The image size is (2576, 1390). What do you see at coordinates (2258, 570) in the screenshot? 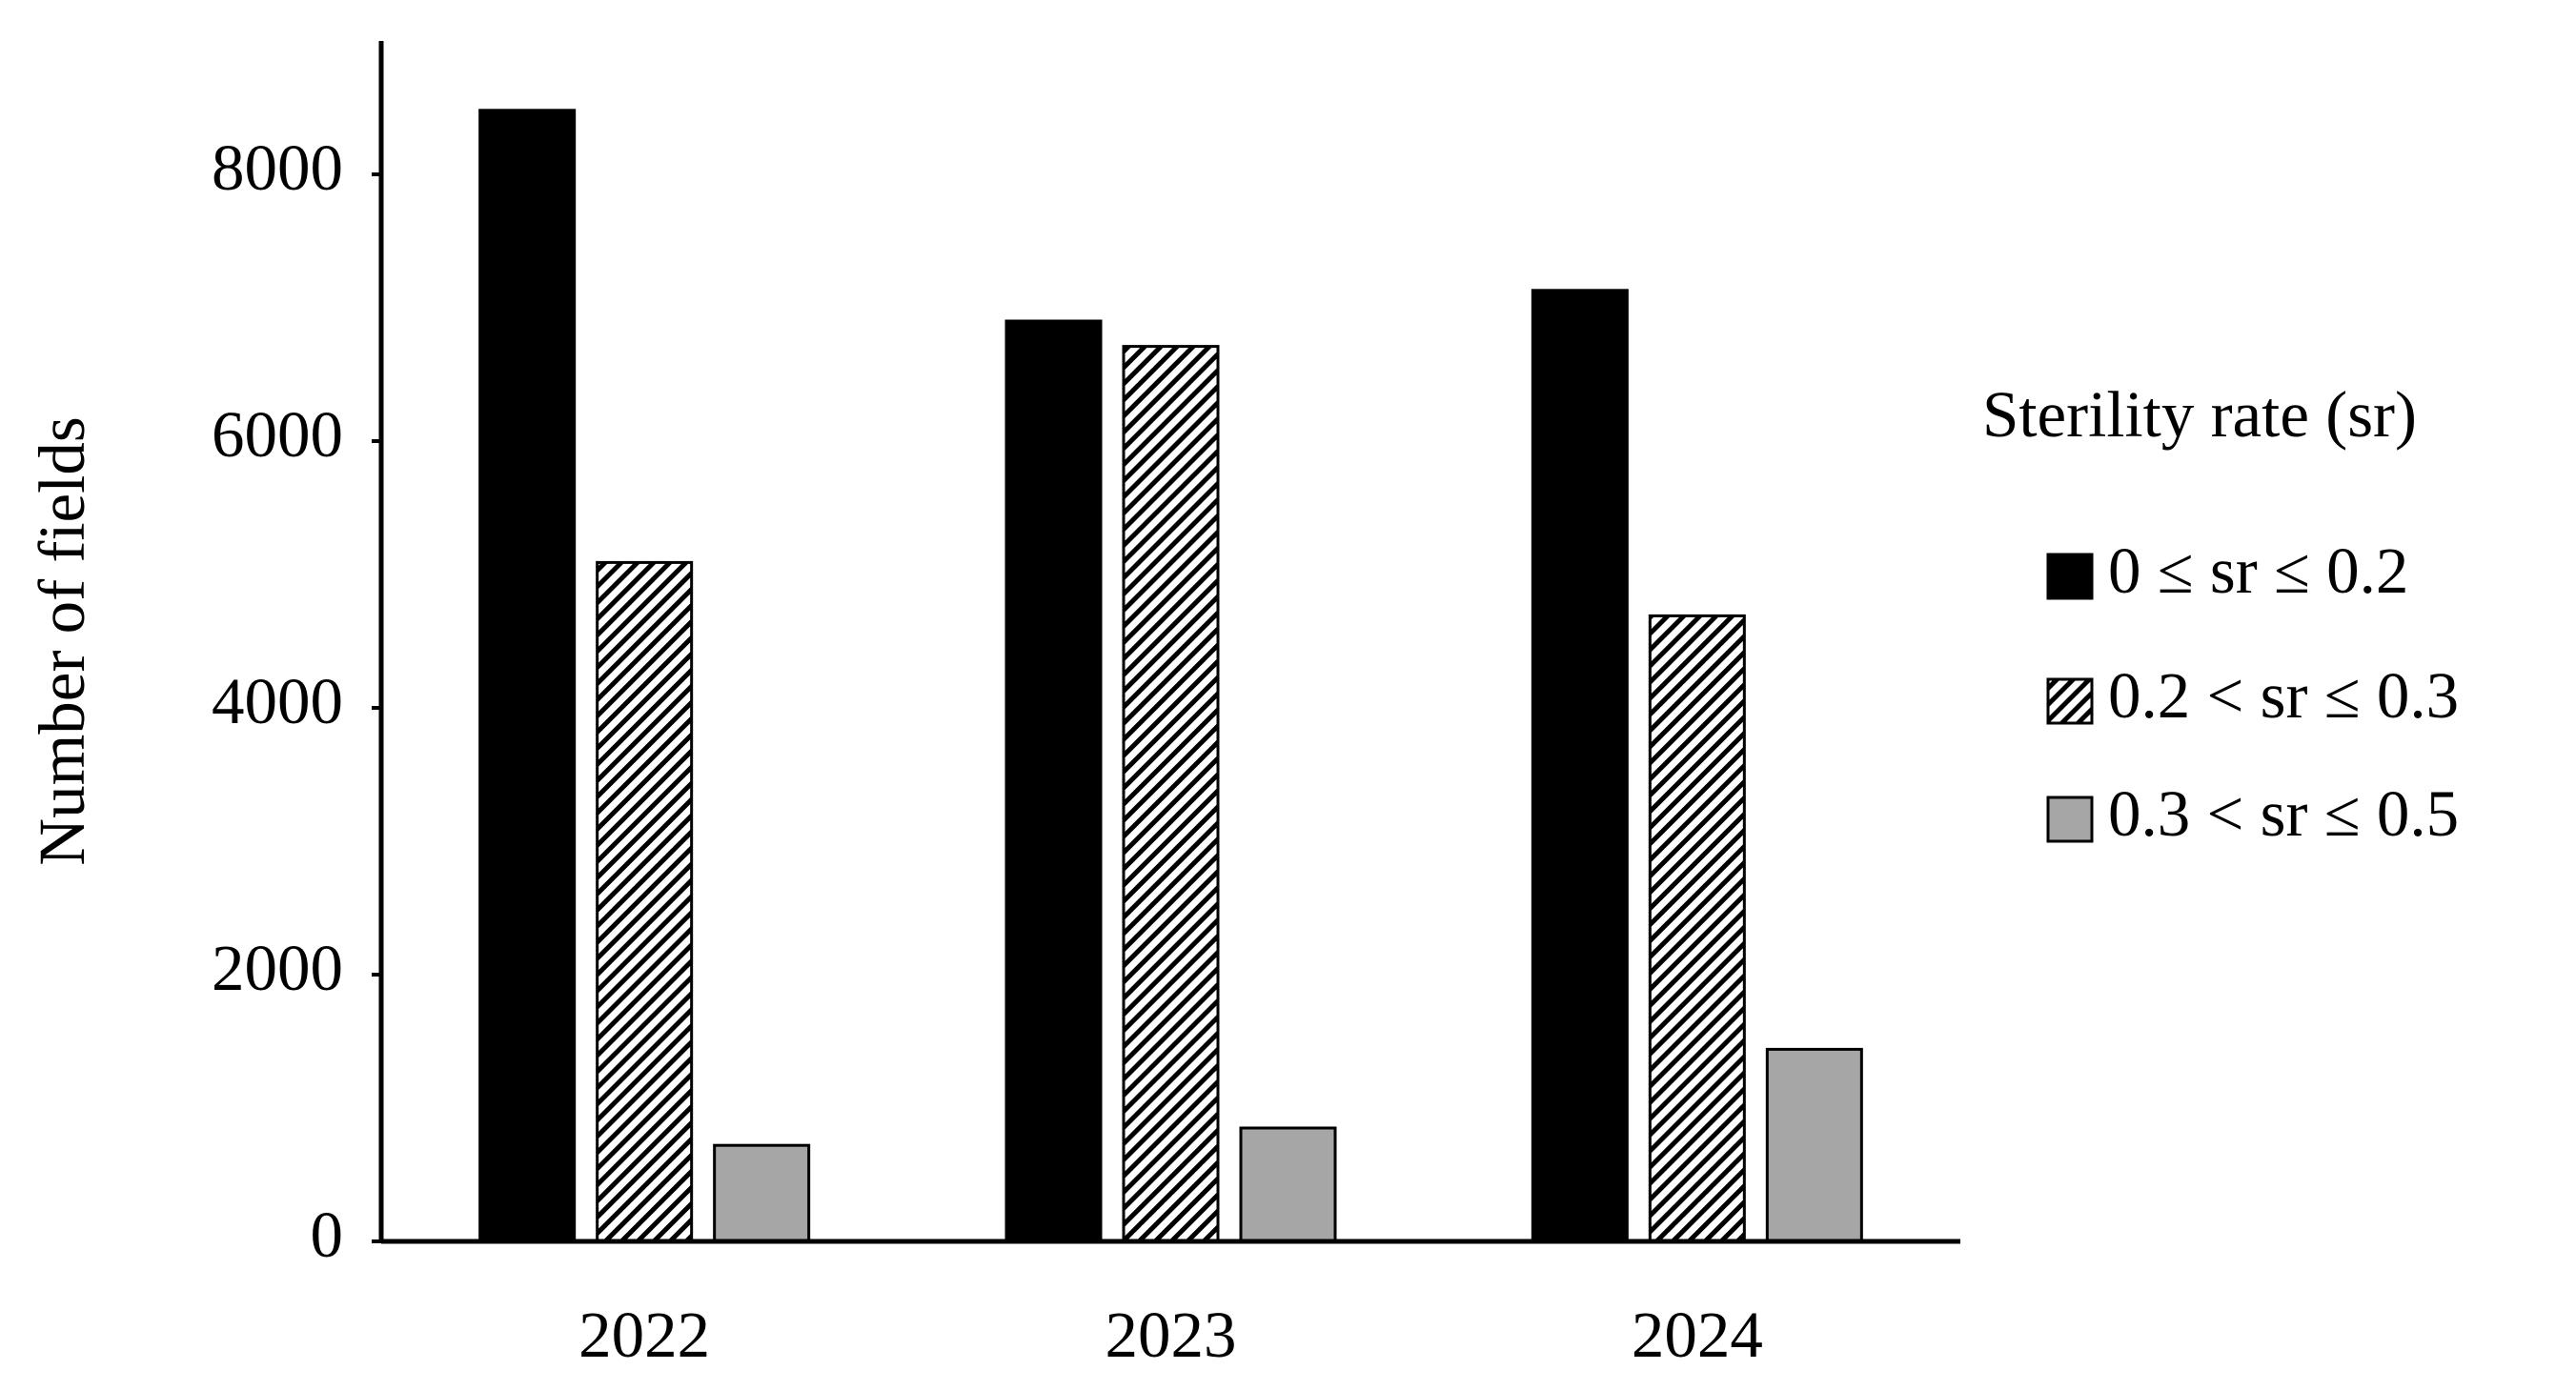
I see `legend-label: 0 ≤ sr ≤ 0.2` at bounding box center [2258, 570].